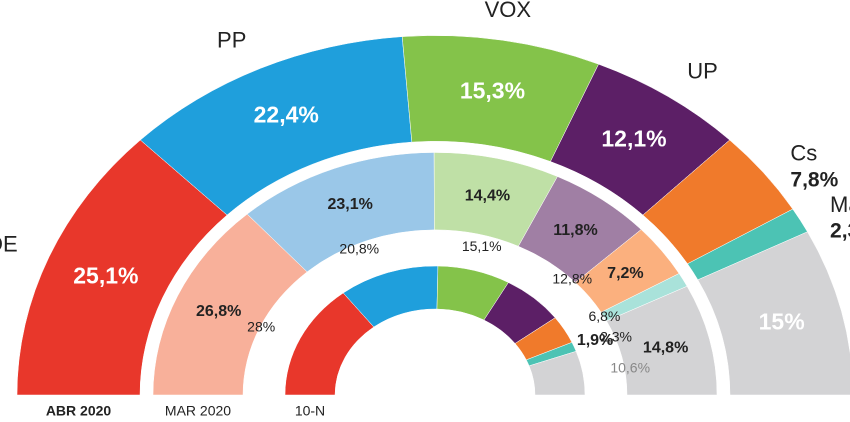  What do you see at coordinates (604, 316) in the screenshot?
I see `value-label: 6,8%` at bounding box center [604, 316].